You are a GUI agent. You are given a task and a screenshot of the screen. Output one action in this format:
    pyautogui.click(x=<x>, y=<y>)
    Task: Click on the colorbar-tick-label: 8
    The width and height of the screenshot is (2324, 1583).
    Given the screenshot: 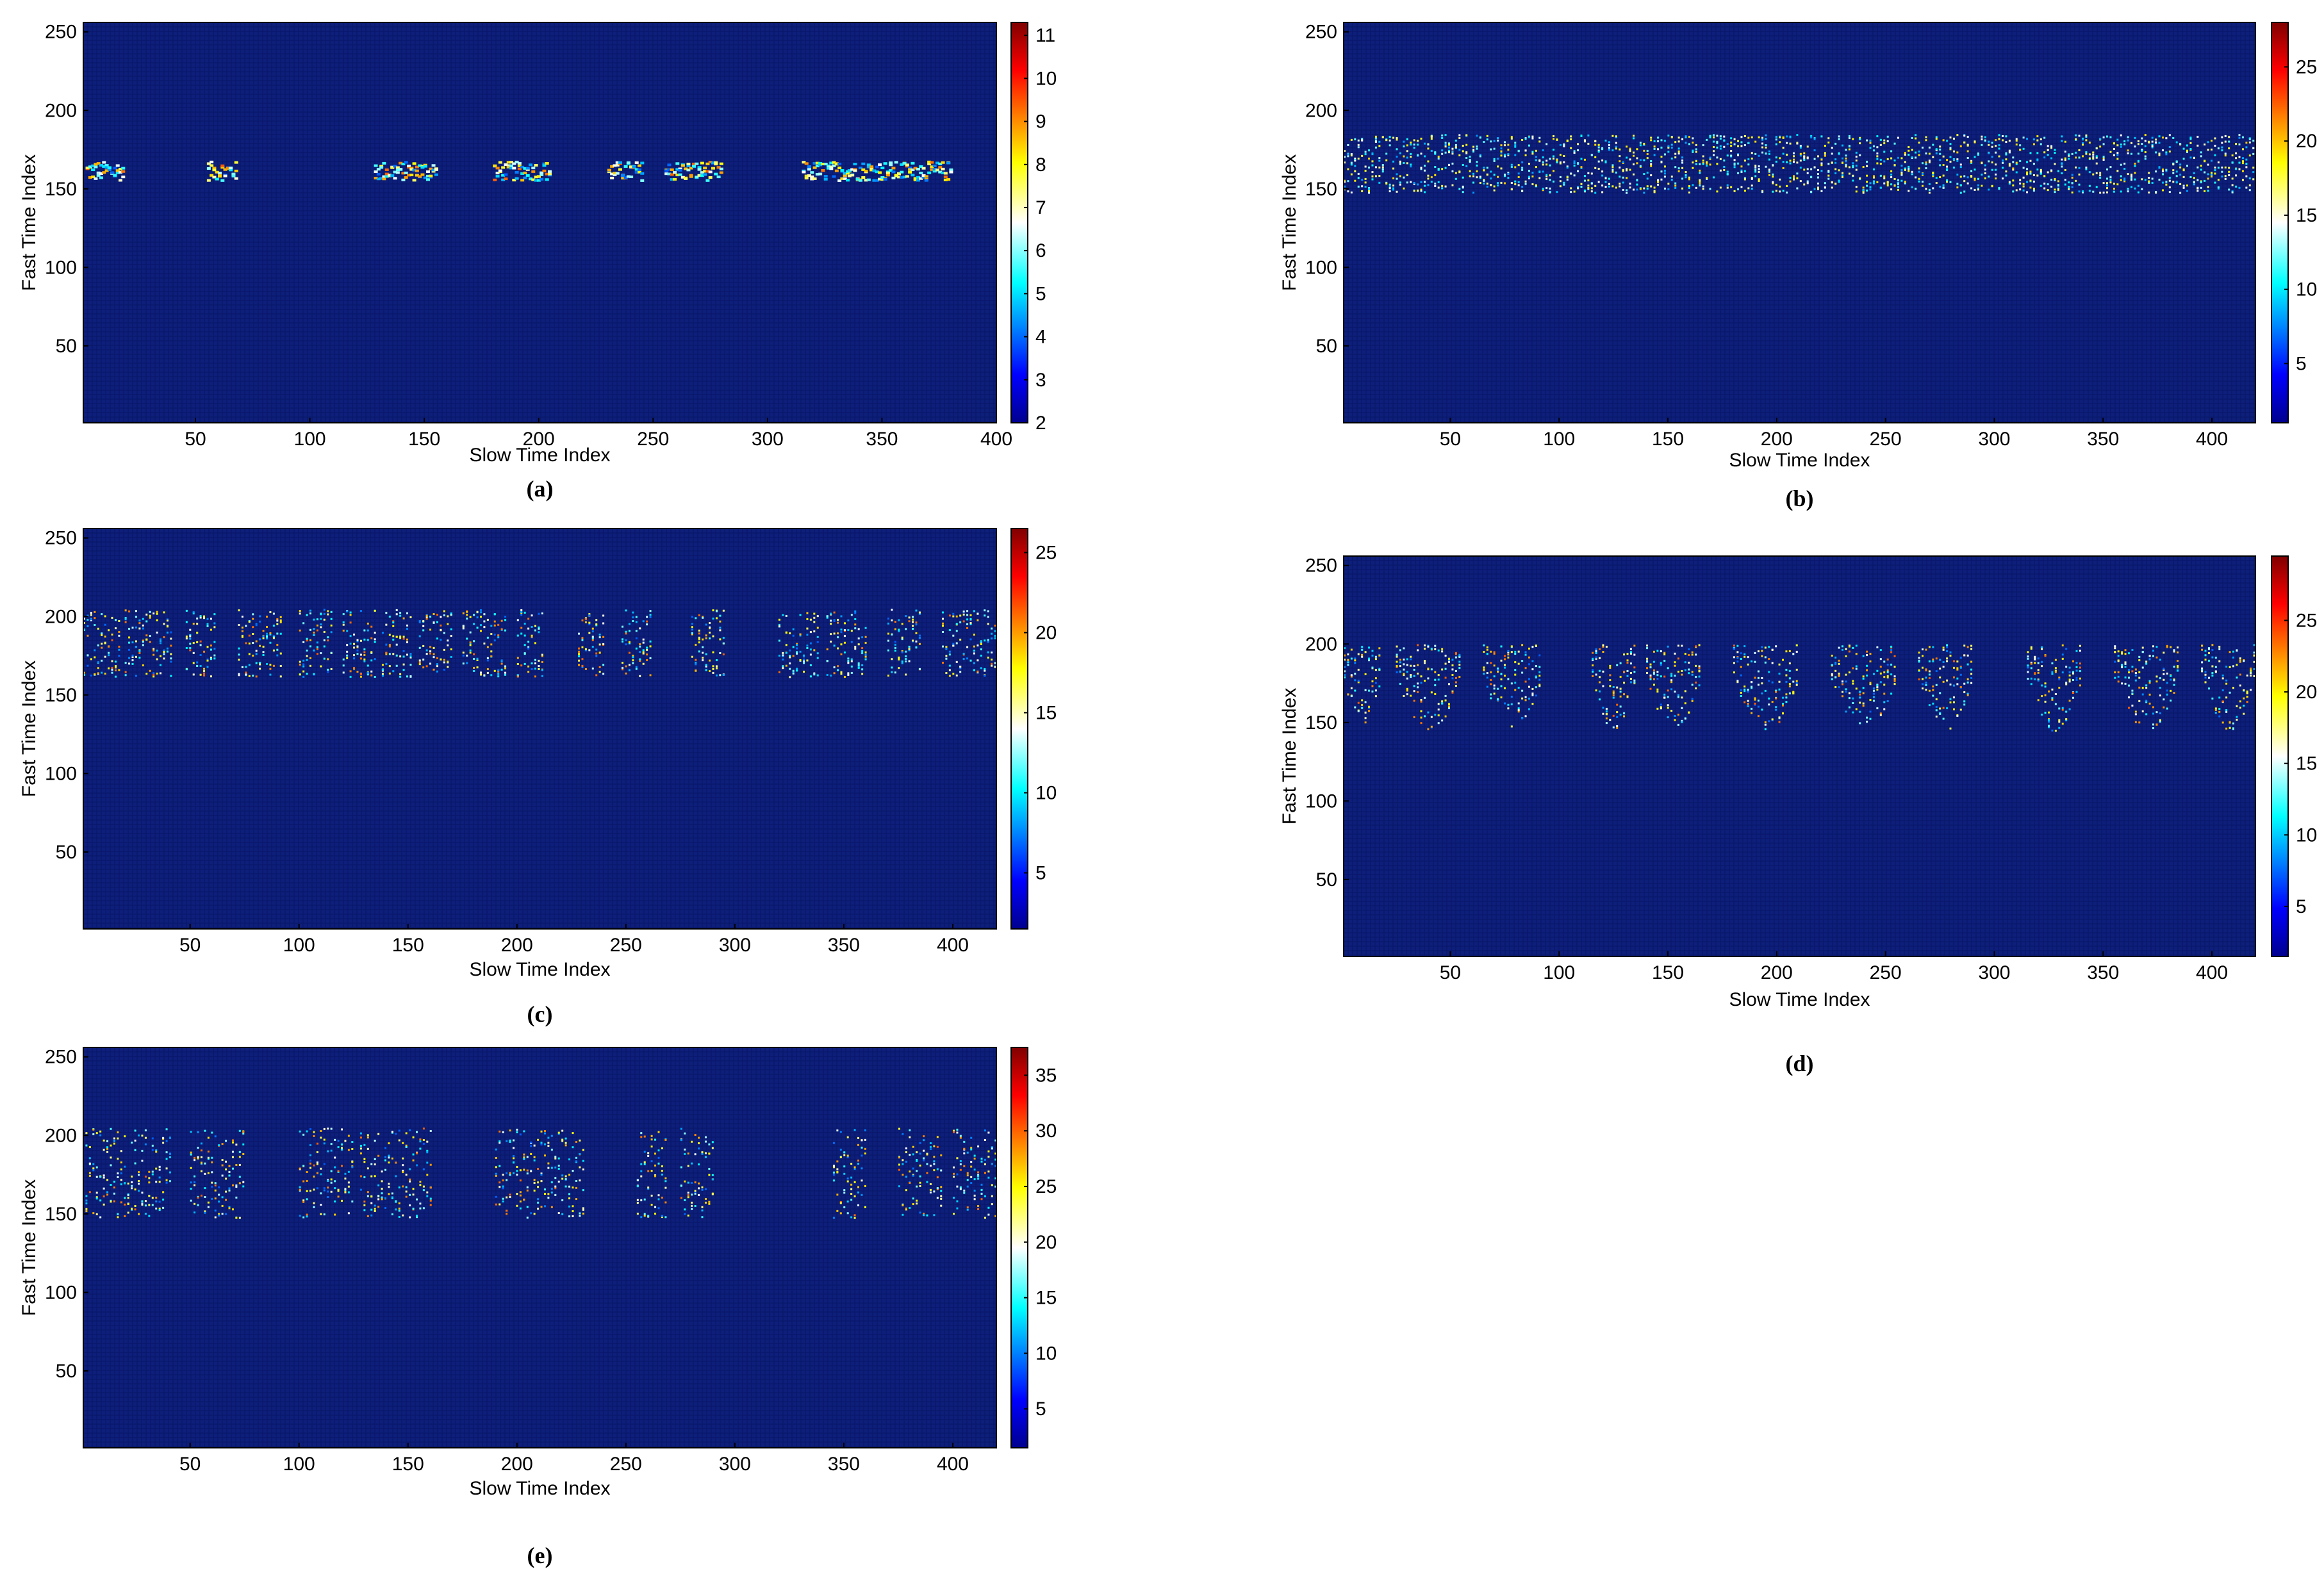 What is the action you would take?
    pyautogui.click(x=1040, y=165)
    